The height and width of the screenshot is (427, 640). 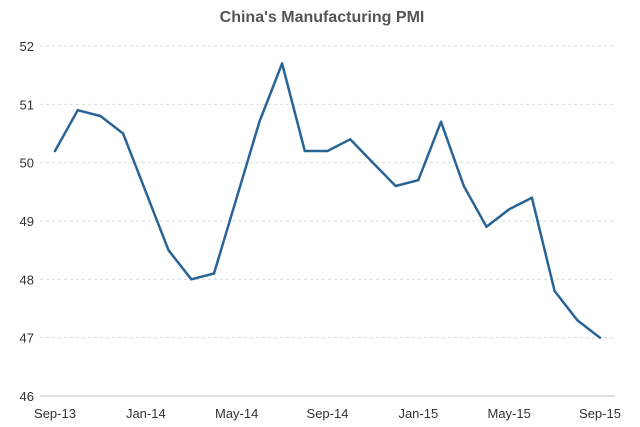 What do you see at coordinates (55, 413) in the screenshot?
I see `x-tick-label: Sep-13` at bounding box center [55, 413].